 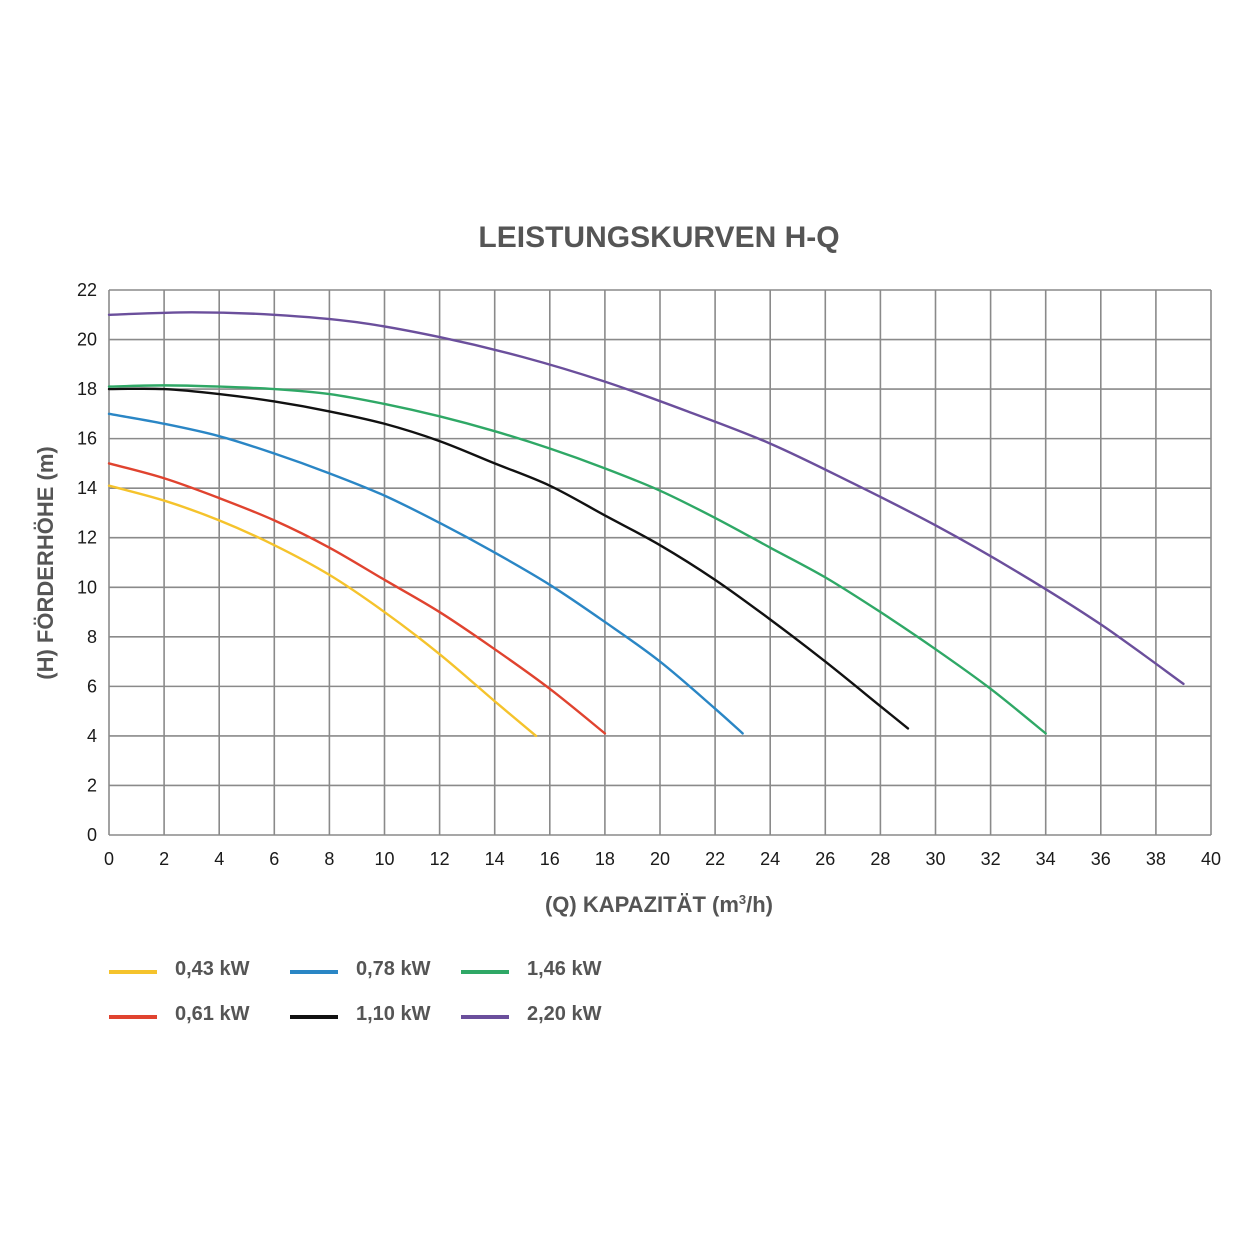 What do you see at coordinates (219, 859) in the screenshot?
I see `x-tick-label: 4` at bounding box center [219, 859].